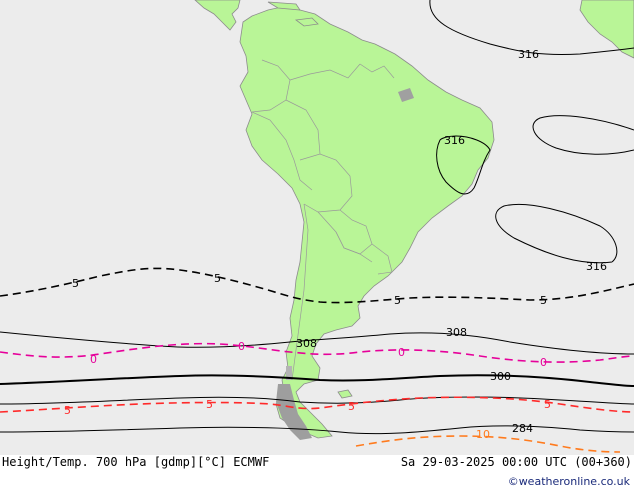  I want to click on border-peru, so click(282, 151).